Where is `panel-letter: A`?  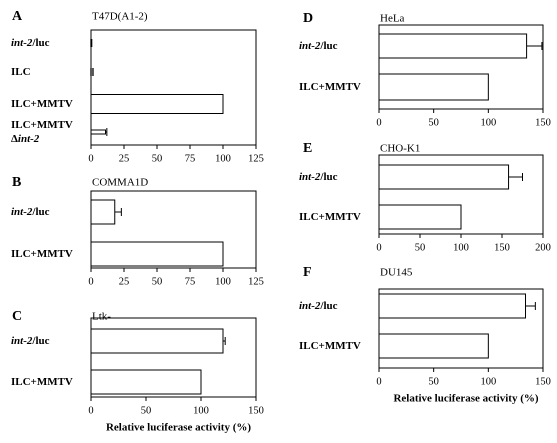
panel-letter: A is located at coordinates (17, 16).